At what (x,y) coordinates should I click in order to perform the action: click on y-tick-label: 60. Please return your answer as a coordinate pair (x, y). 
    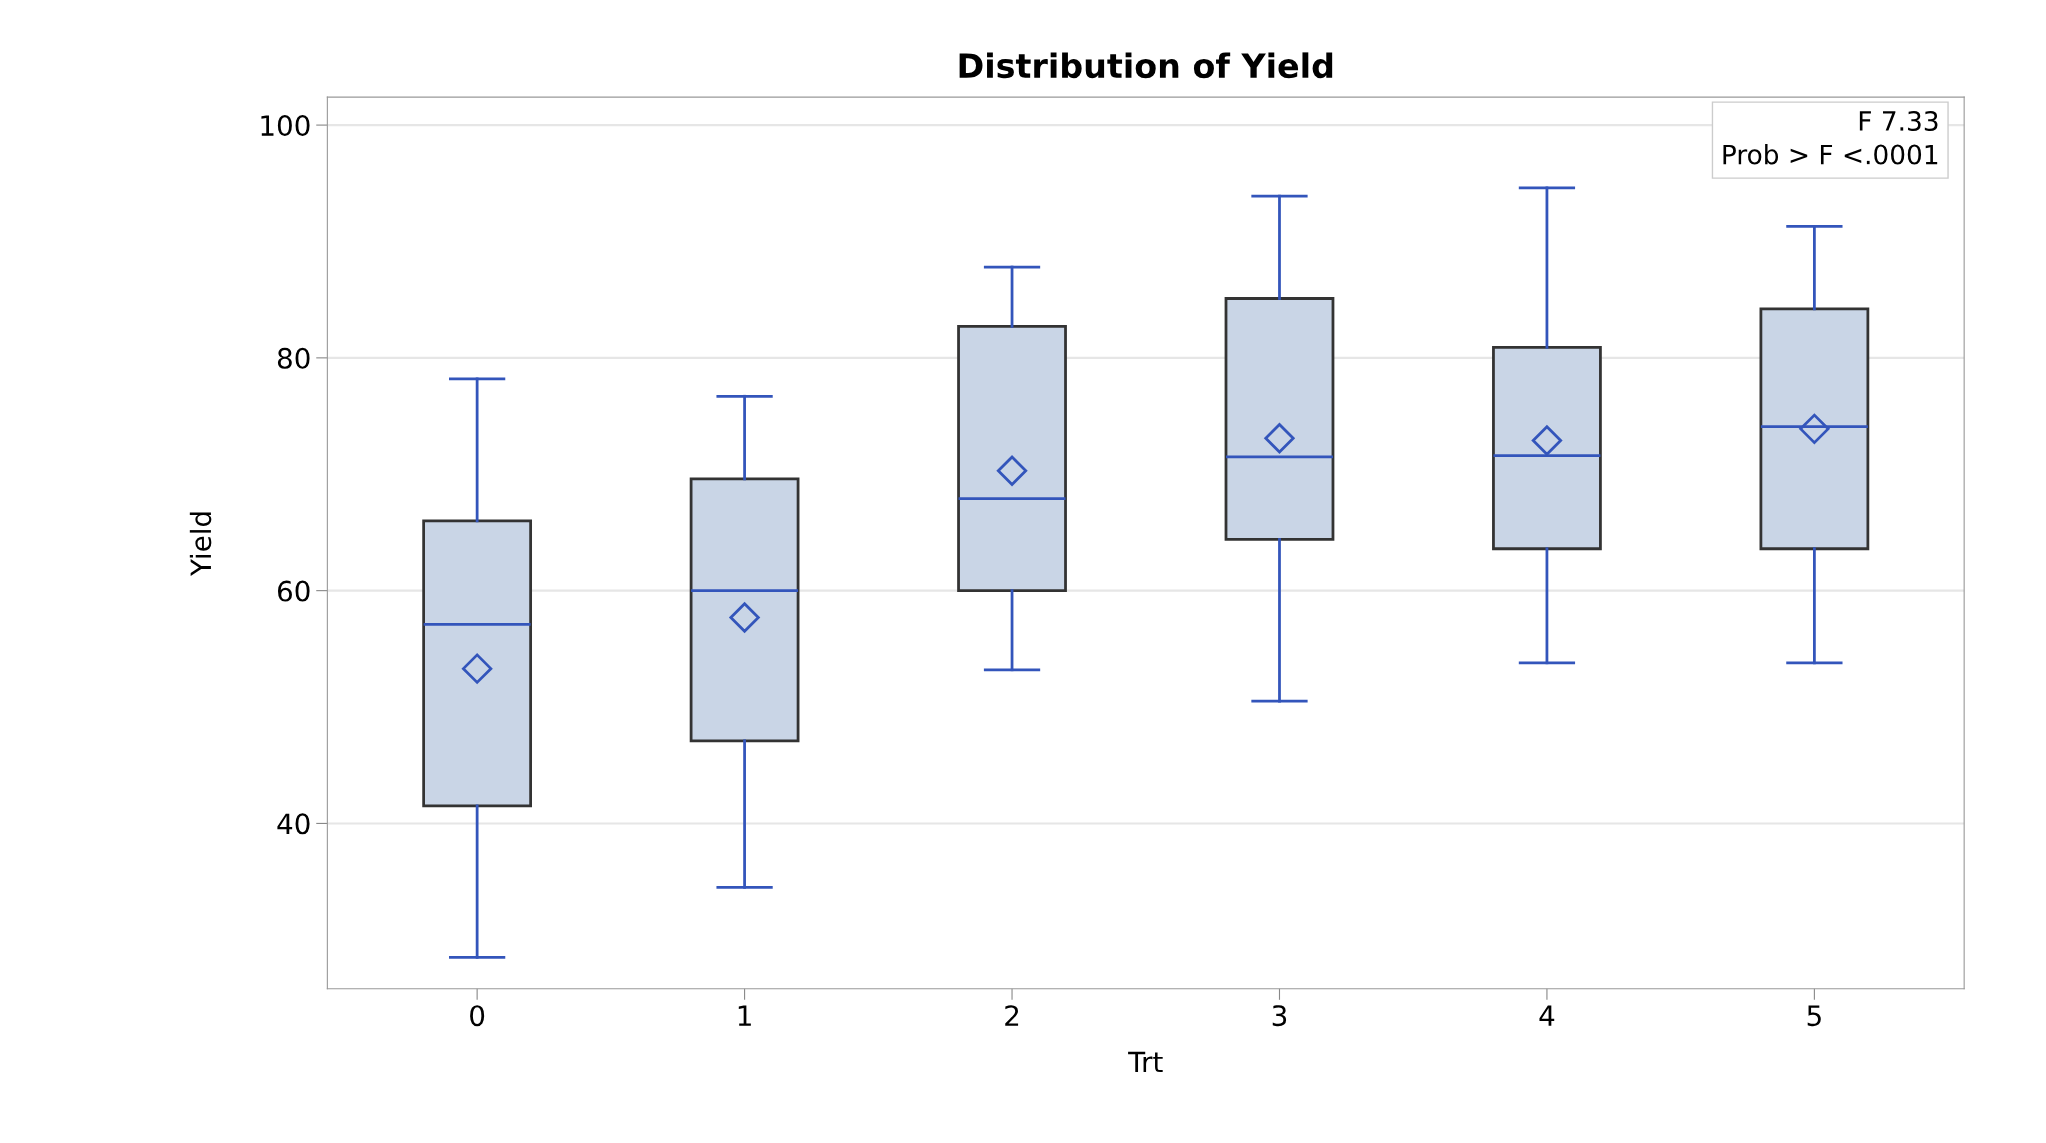
    Looking at the image, I should click on (293, 591).